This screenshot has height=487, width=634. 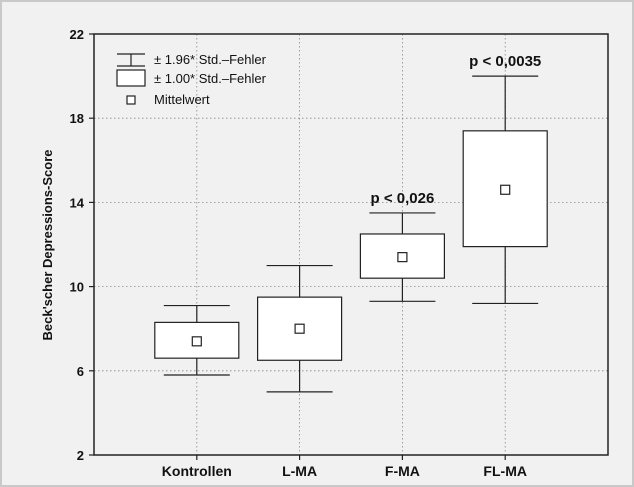 I want to click on box, so click(x=505, y=189).